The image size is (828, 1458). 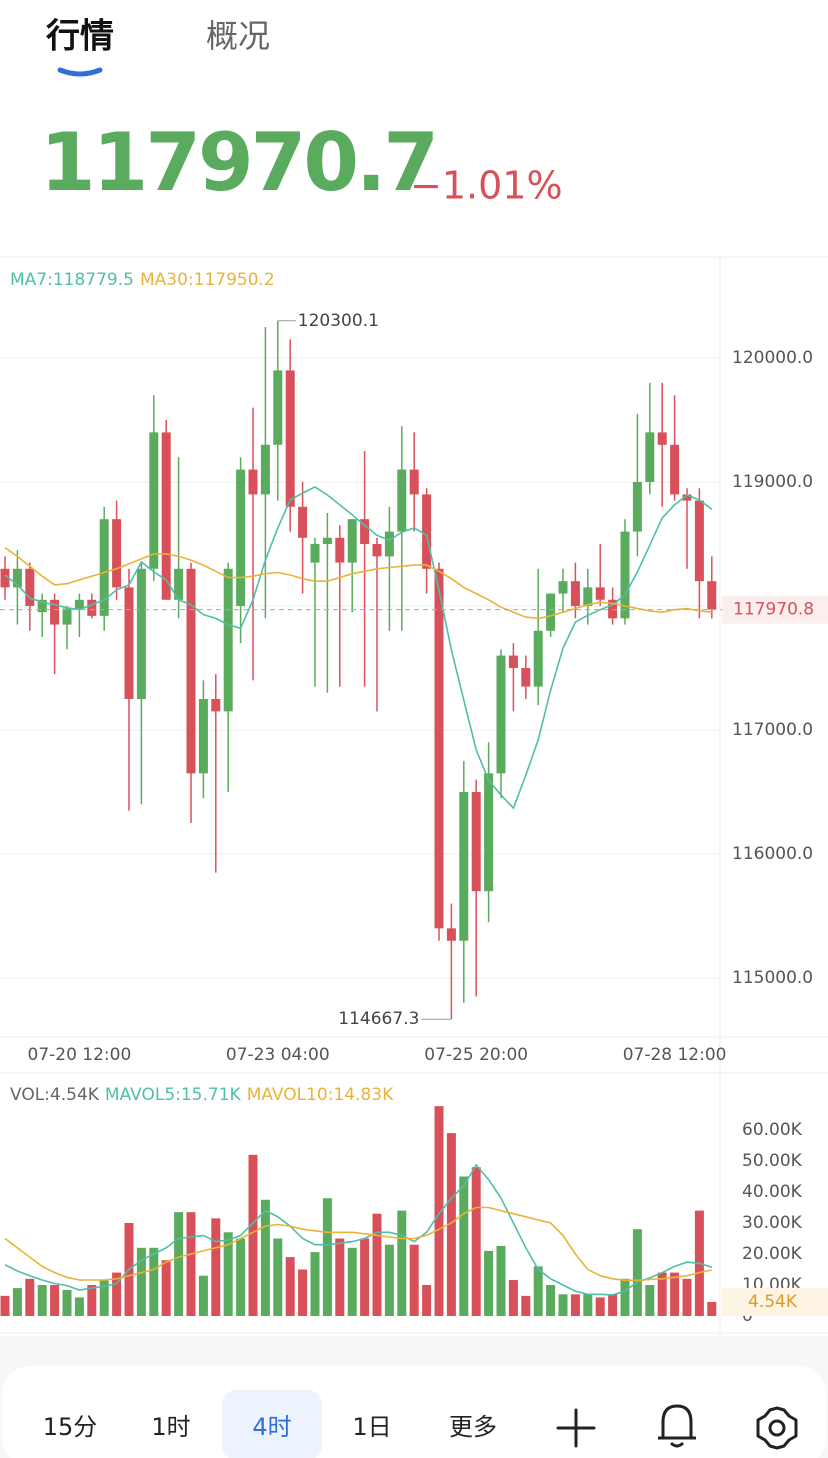 What do you see at coordinates (80, 1055) in the screenshot?
I see `x-tick-label: 07-20 12:00` at bounding box center [80, 1055].